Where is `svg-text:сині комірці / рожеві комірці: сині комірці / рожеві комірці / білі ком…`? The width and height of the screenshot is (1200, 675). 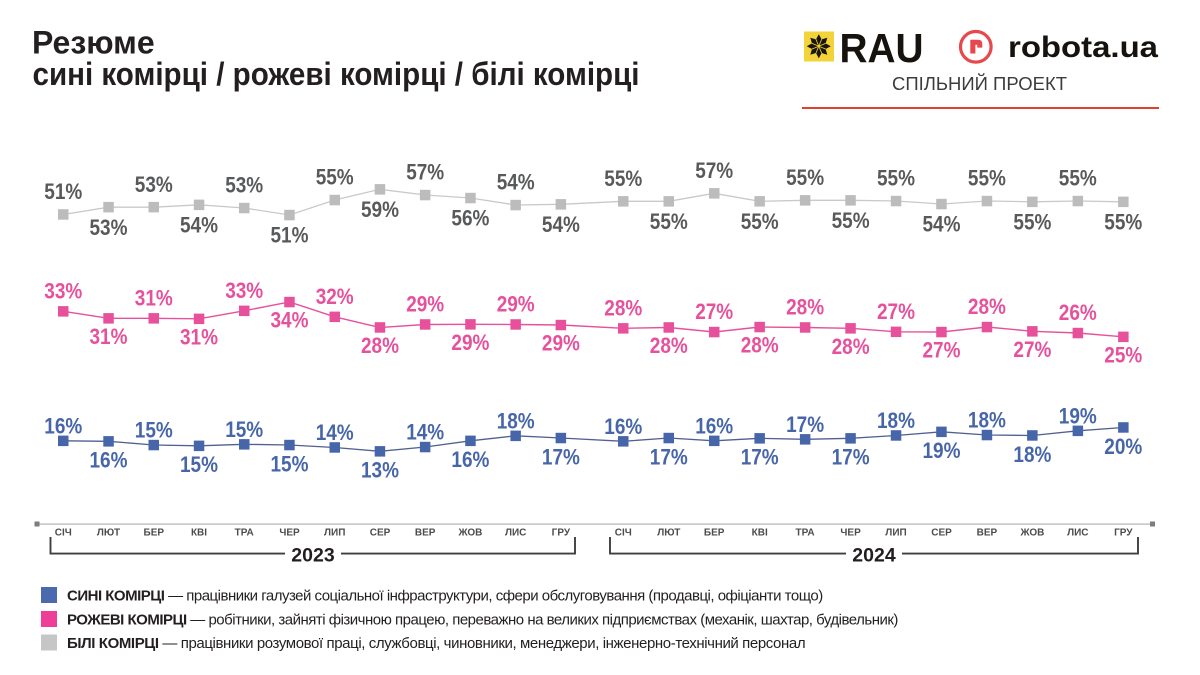 svg-text:сині комірці / рожеві комірці: сині комірці / рожеві комірці / білі ком… is located at coordinates (336, 74).